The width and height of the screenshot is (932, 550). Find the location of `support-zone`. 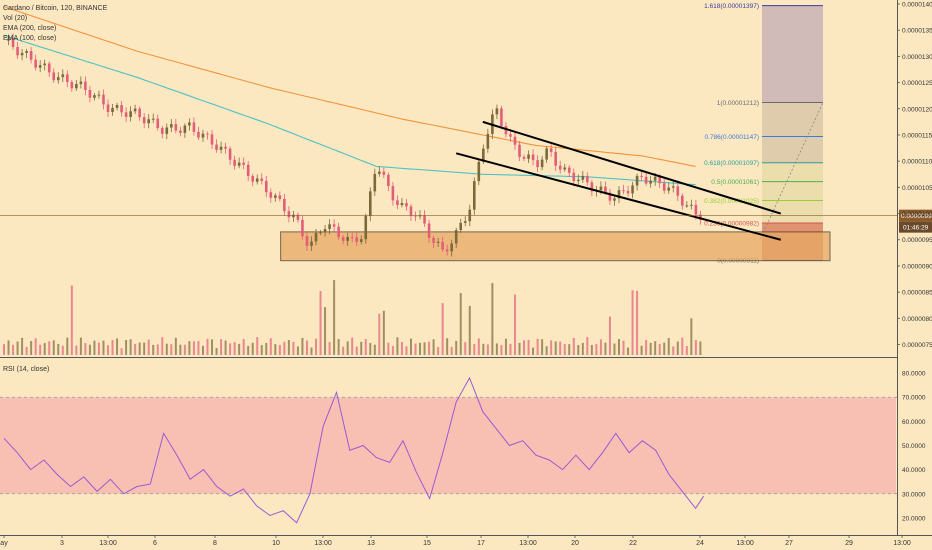

support-zone is located at coordinates (555, 246).